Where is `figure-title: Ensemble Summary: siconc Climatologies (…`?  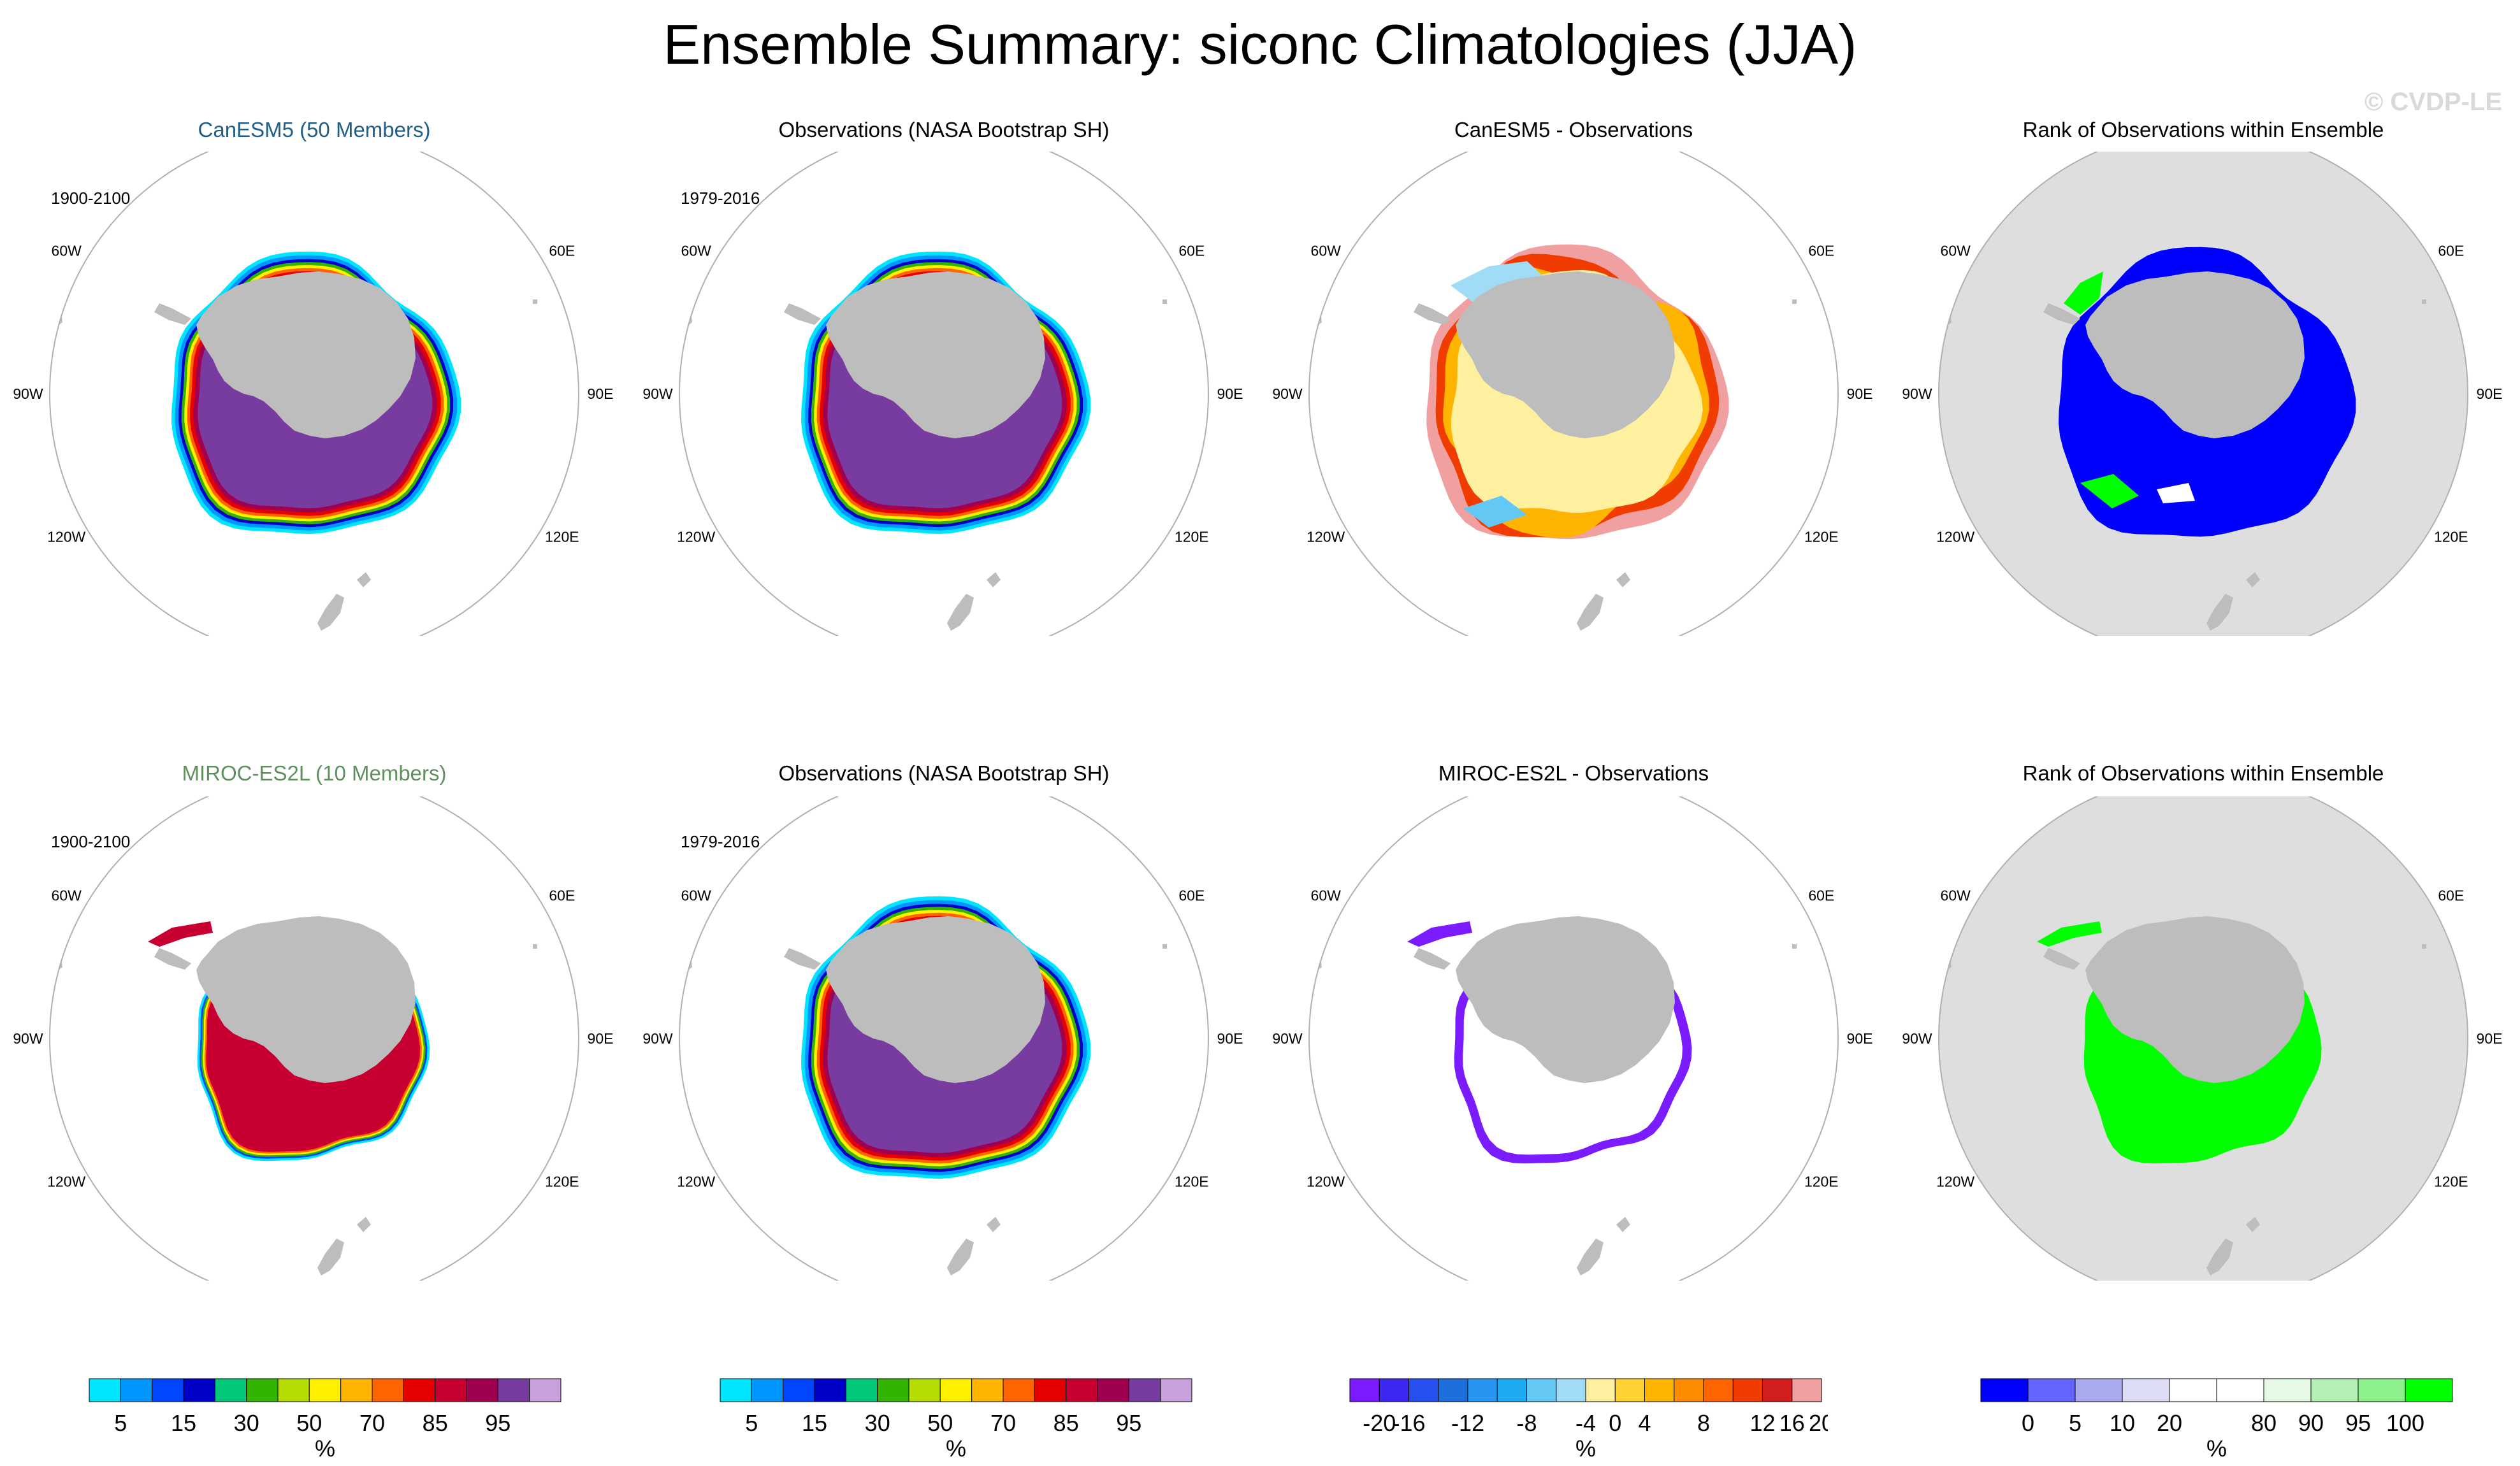
figure-title: Ensemble Summary: siconc Climatologies (… is located at coordinates (1260, 45).